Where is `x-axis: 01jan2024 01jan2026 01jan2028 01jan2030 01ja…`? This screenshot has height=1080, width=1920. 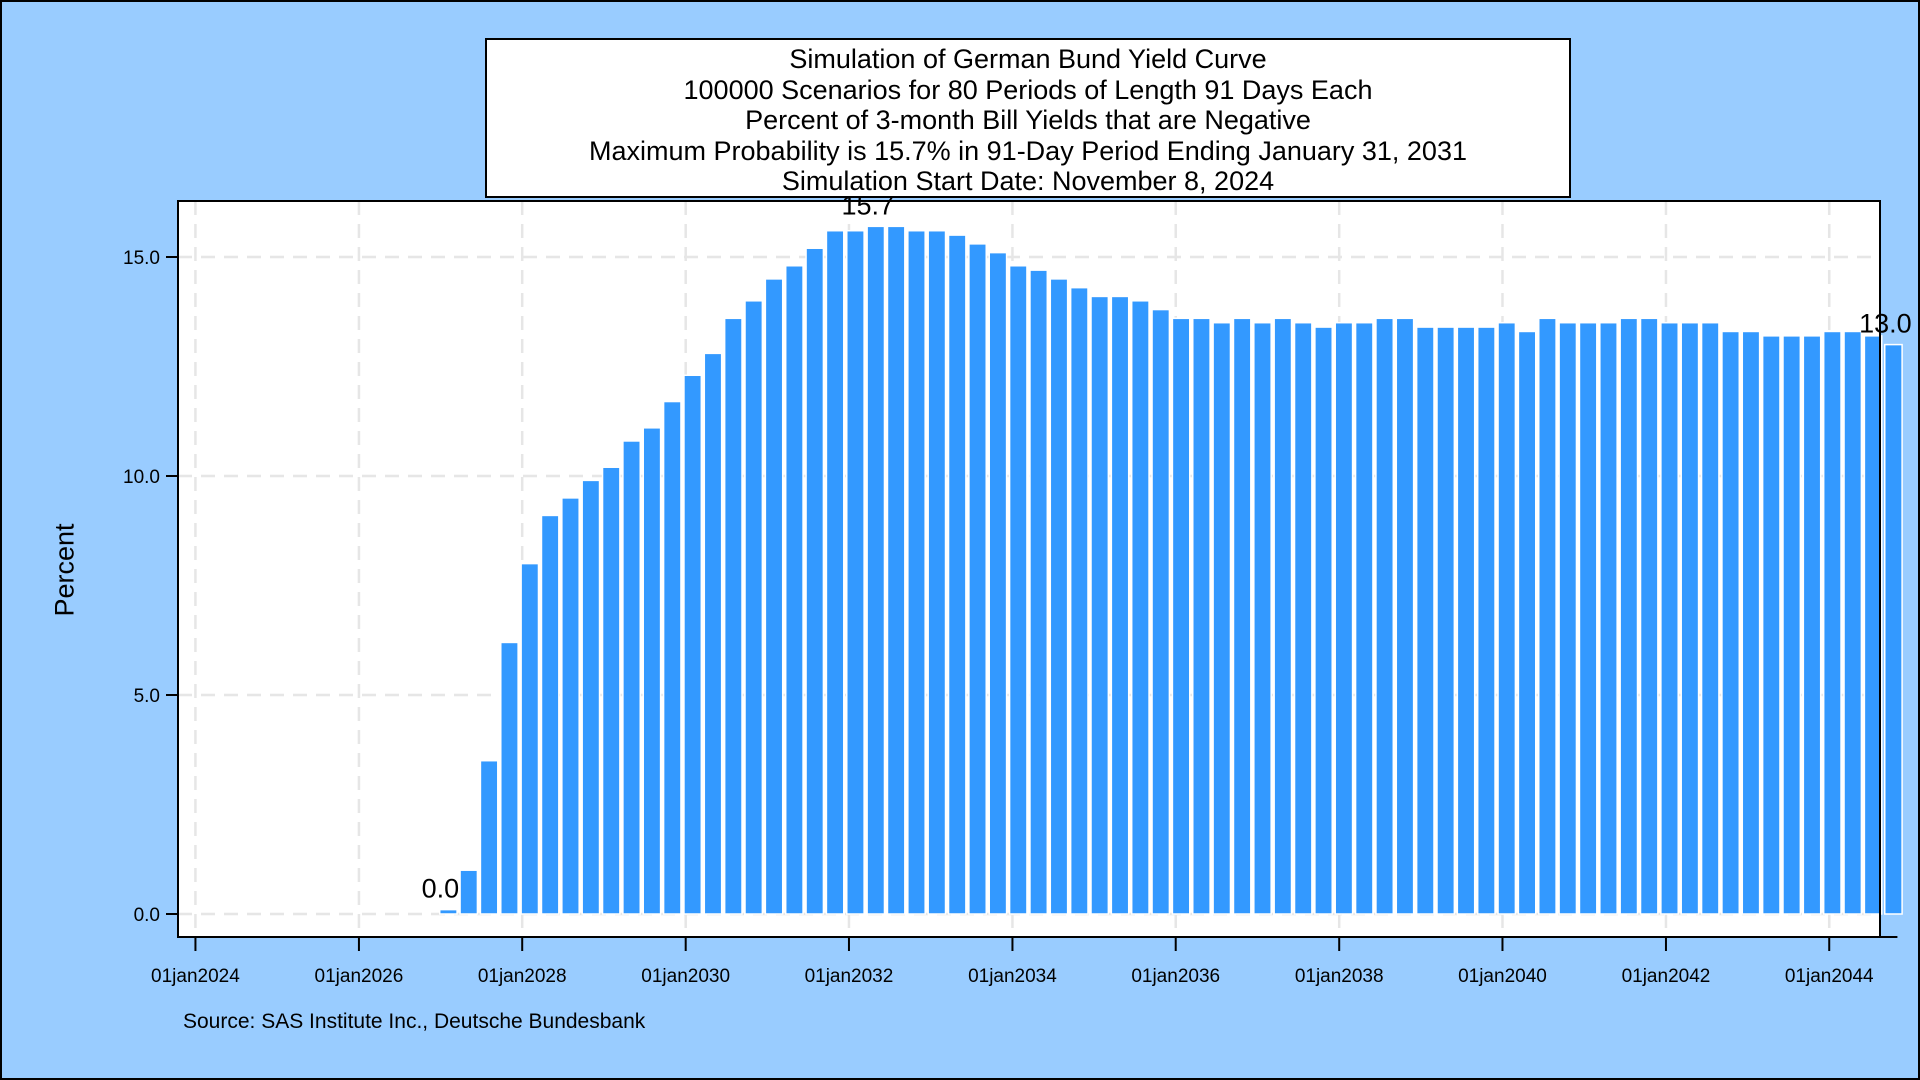
x-axis: 01jan2024 01jan2026 01jan2028 01jan2030 01ja… is located at coordinates (1024, 961).